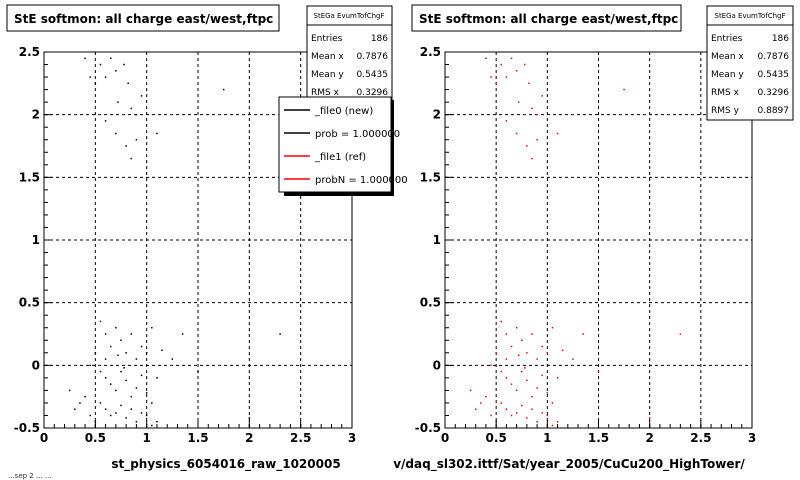  I want to click on left-title: StE softmon: all charge east/west,ftpc, so click(143, 19).